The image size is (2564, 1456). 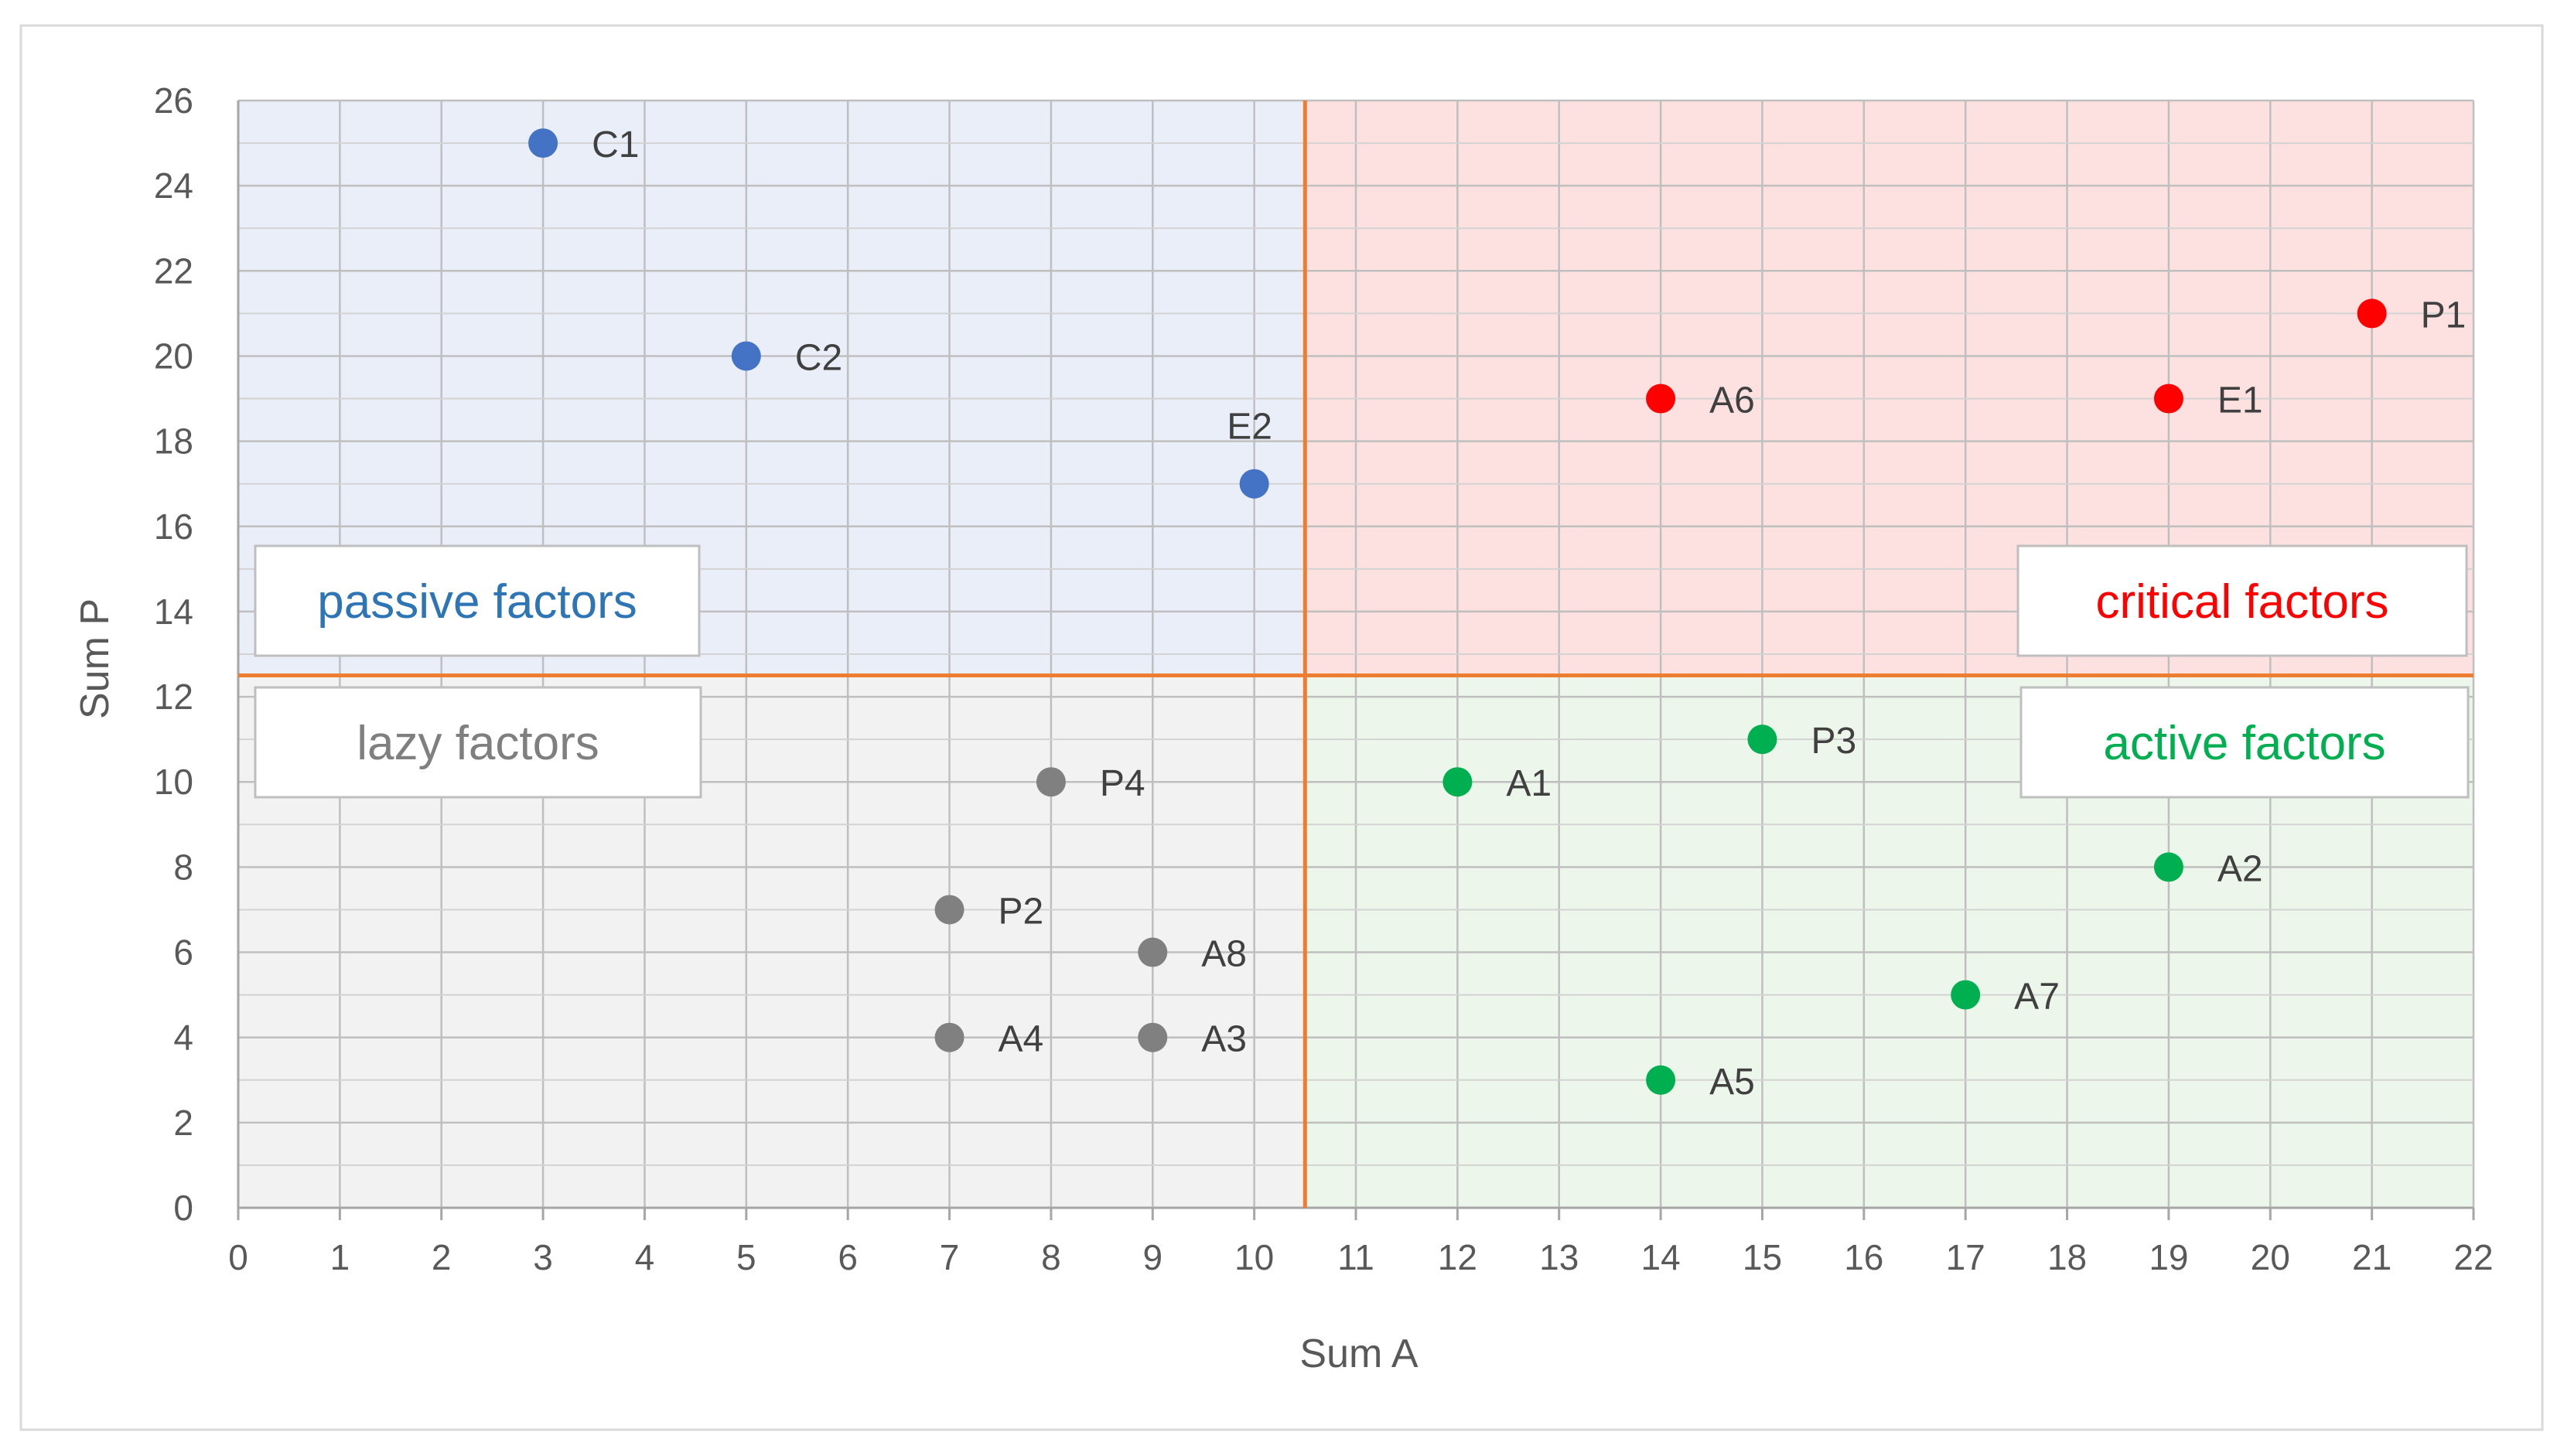 I want to click on x-tick-label: 20, so click(x=2270, y=1257).